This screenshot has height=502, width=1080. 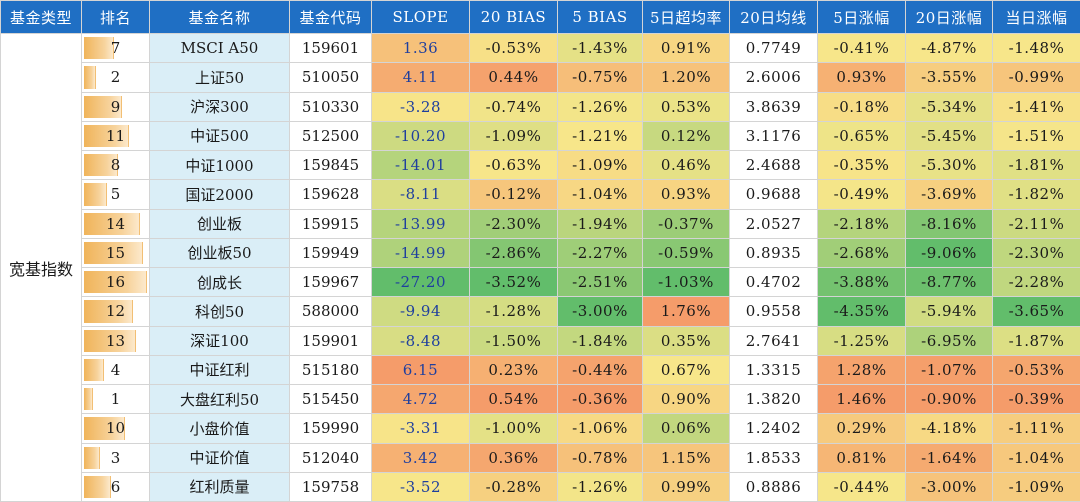 I want to click on change1d-cell: -1.11%, so click(x=1036, y=428).